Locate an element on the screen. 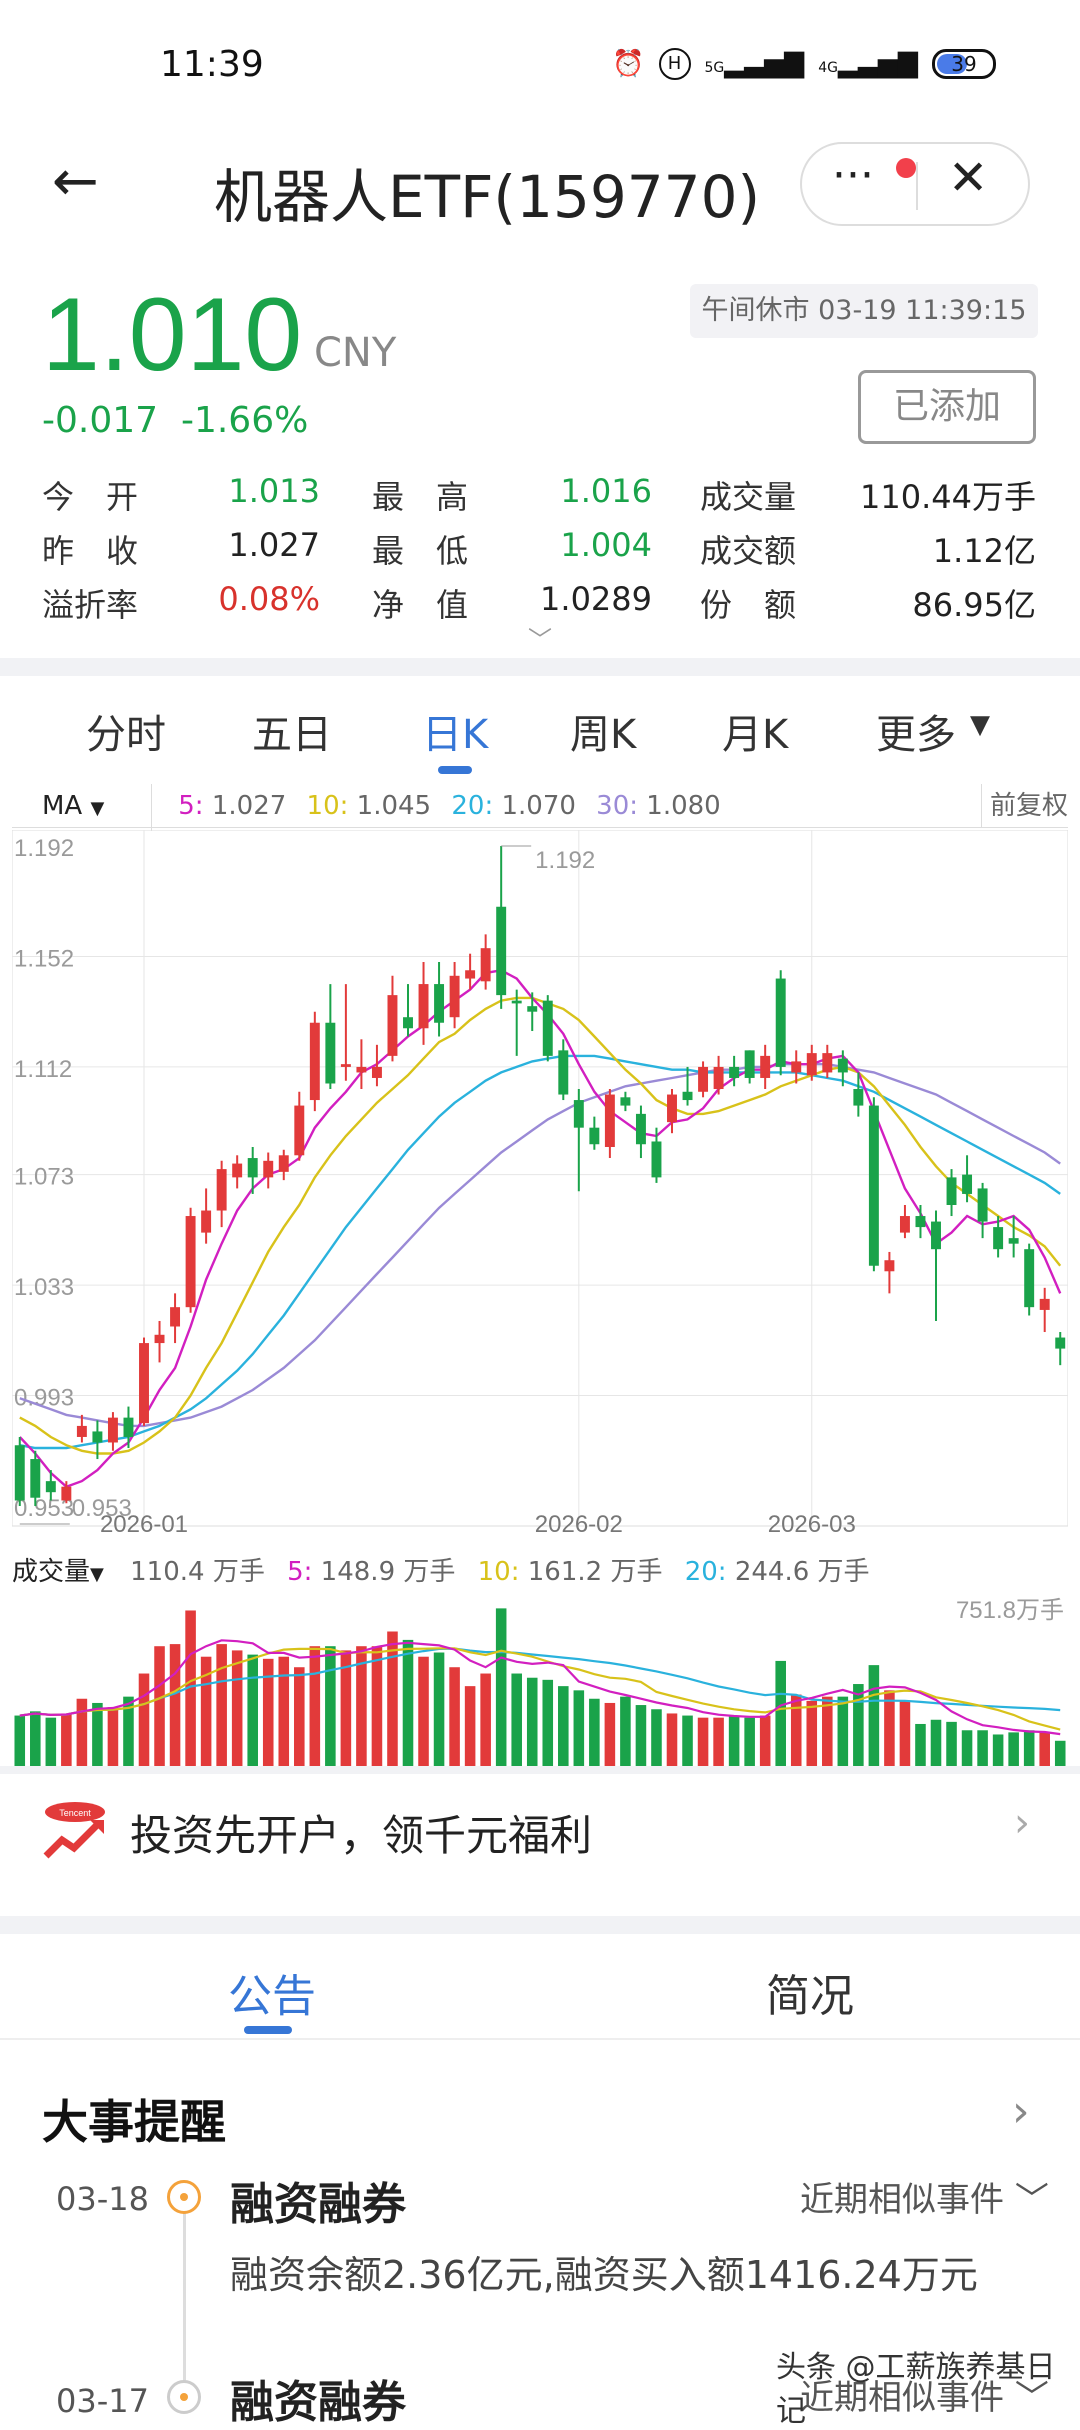 The image size is (1080, 2430). added-watchlist-button: 已添加 is located at coordinates (947, 407).